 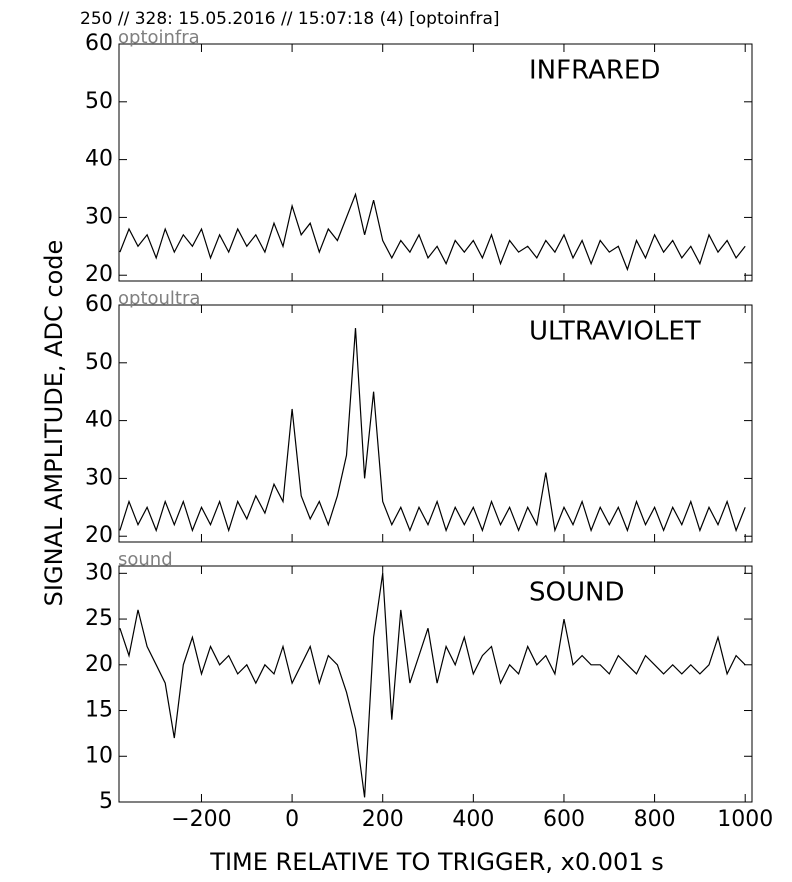 What do you see at coordinates (159, 298) in the screenshot?
I see `panel-annotation: optoultra` at bounding box center [159, 298].